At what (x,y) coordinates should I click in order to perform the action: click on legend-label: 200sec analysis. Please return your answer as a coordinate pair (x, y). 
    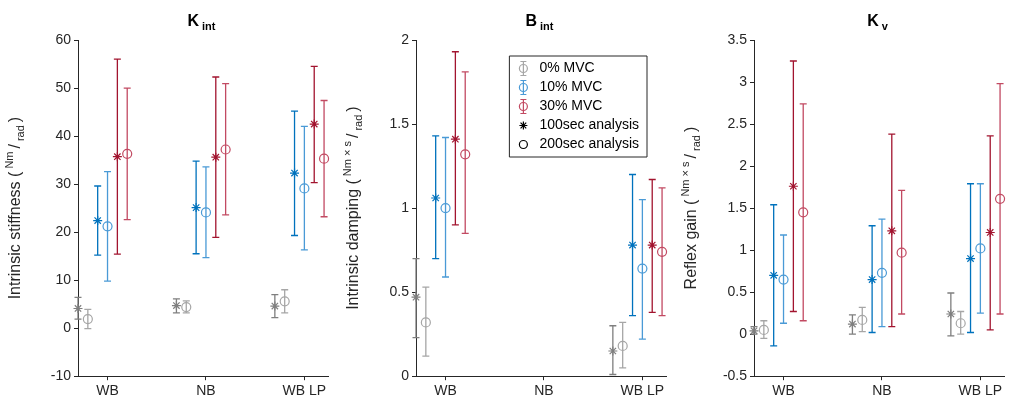
    Looking at the image, I should click on (589, 143).